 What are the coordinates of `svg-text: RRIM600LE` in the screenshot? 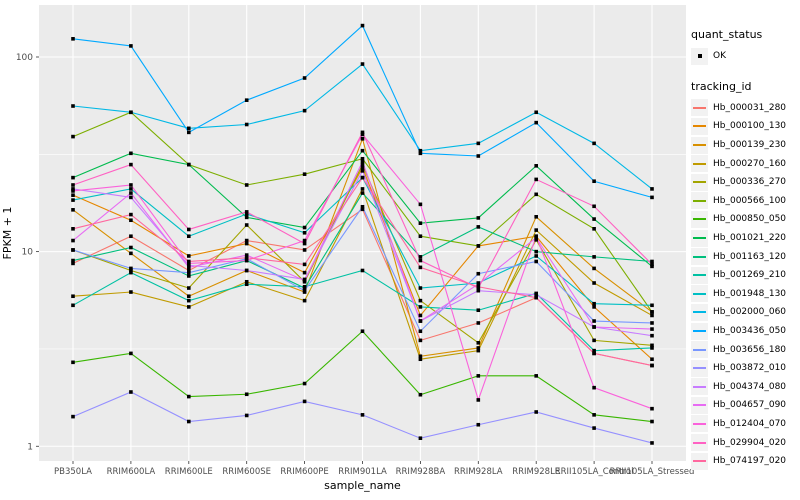 It's located at (189, 472).